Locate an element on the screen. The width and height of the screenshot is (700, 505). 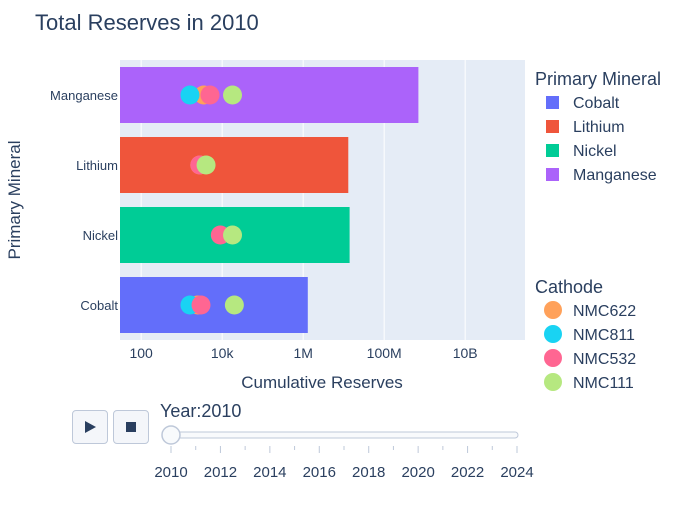
bar-manganese is located at coordinates (269, 95).